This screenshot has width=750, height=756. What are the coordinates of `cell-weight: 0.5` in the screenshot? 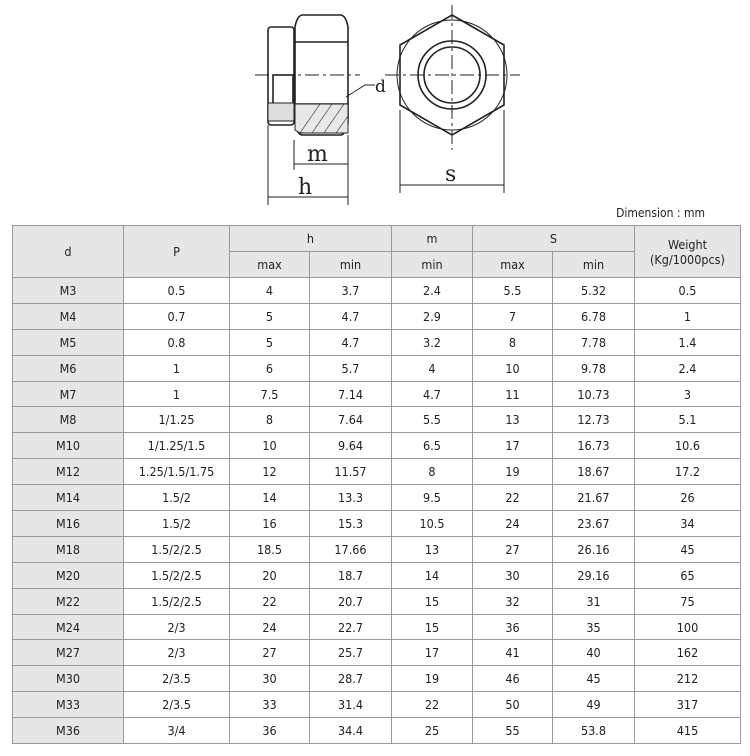 It's located at (687, 290).